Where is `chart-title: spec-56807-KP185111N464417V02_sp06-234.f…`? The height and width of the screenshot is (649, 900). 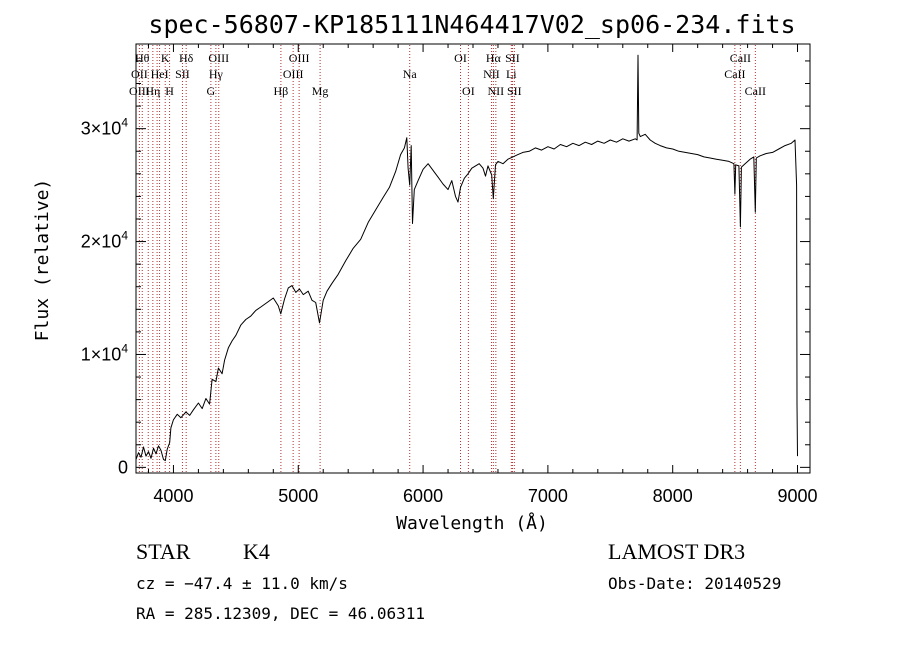
chart-title: spec-56807-KP185111N464417V02_sp06-234.f… is located at coordinates (471, 24).